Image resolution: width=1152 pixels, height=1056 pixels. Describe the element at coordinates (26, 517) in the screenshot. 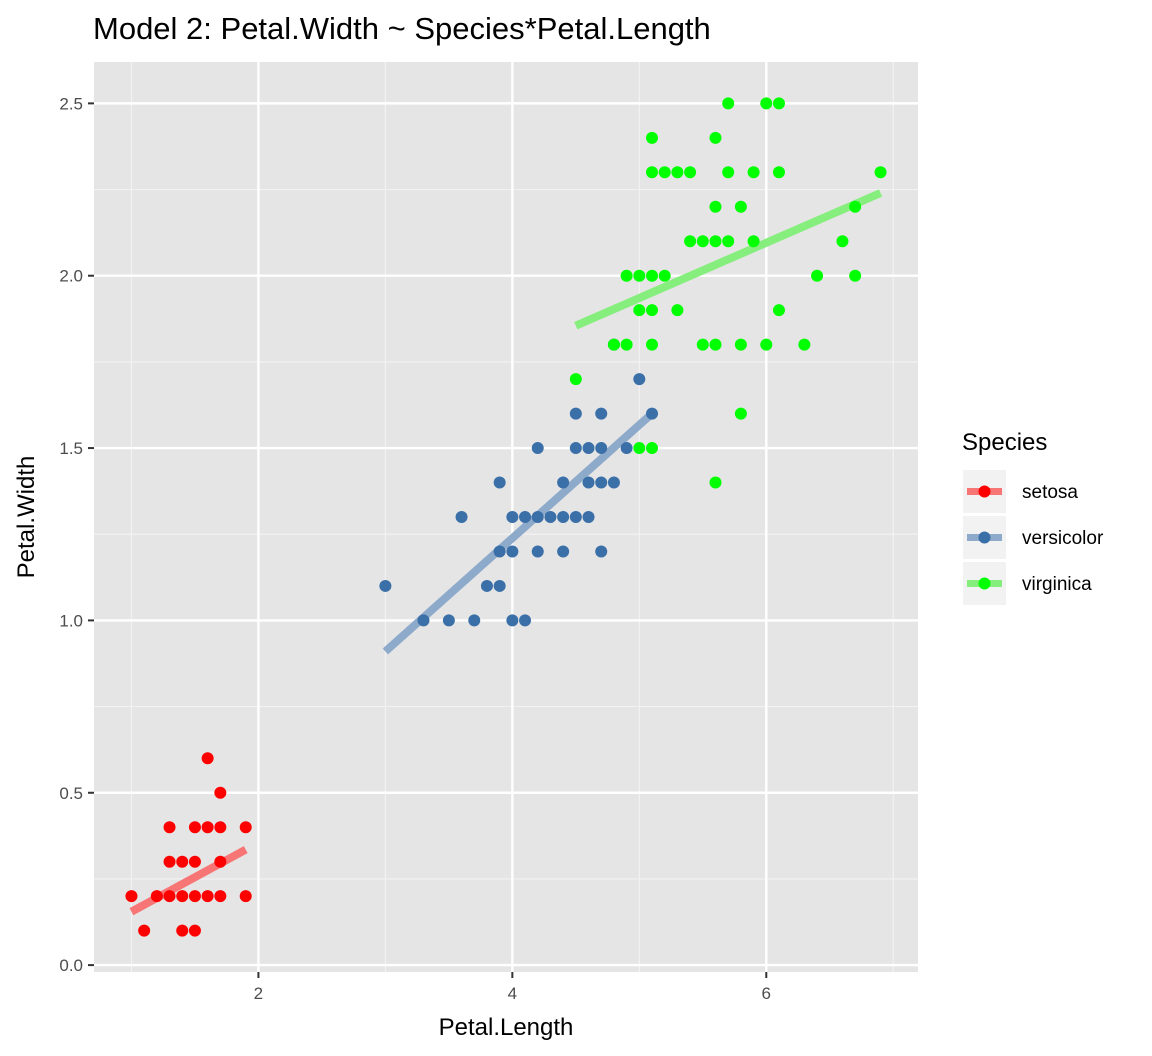

I see `y-axis-title: Petal.Width` at that location.